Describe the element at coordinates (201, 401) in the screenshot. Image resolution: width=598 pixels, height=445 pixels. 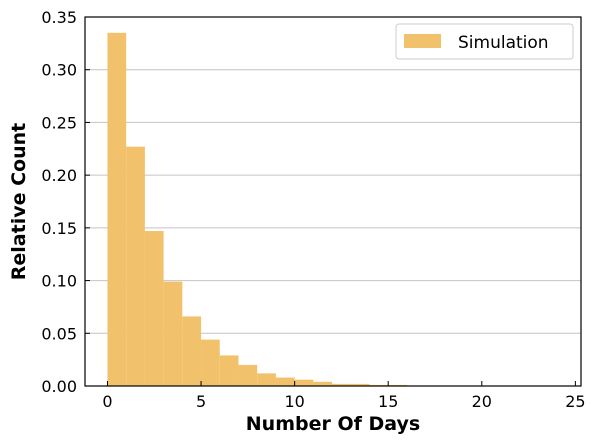
I see `x-tick-label: 5` at that location.